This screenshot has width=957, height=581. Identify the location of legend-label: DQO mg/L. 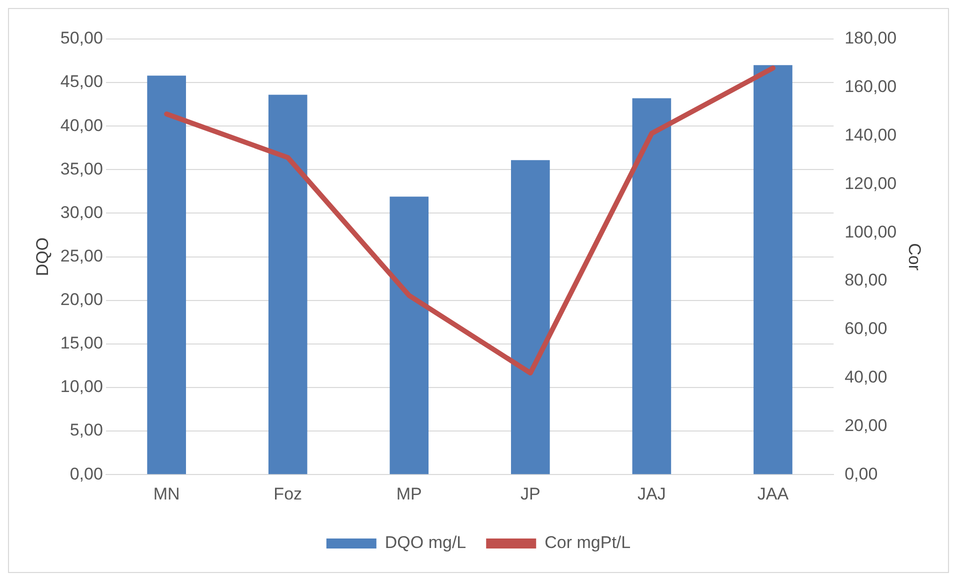
(425, 542).